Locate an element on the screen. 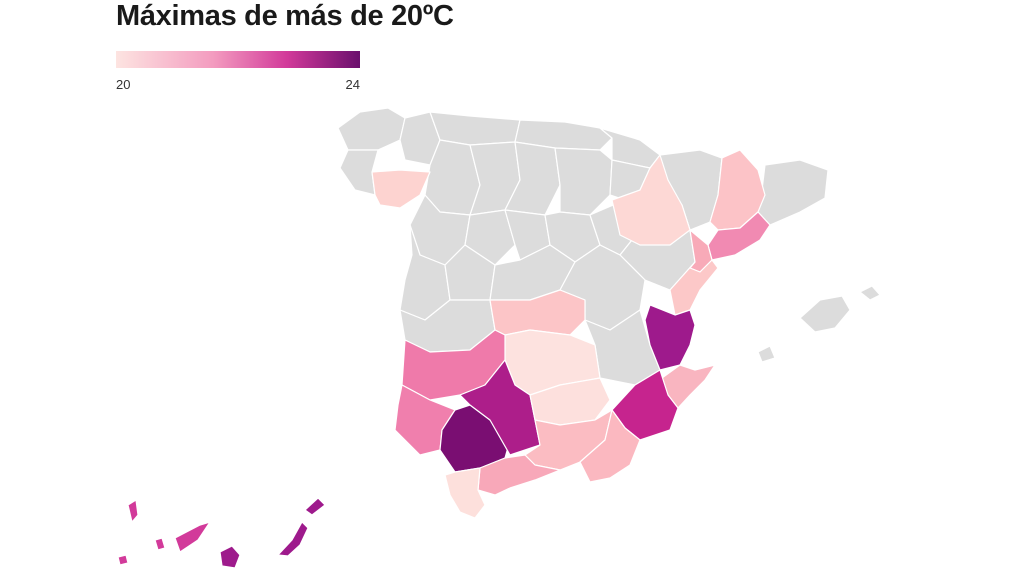 The height and width of the screenshot is (576, 1024). region-castellon is located at coordinates (694, 287).